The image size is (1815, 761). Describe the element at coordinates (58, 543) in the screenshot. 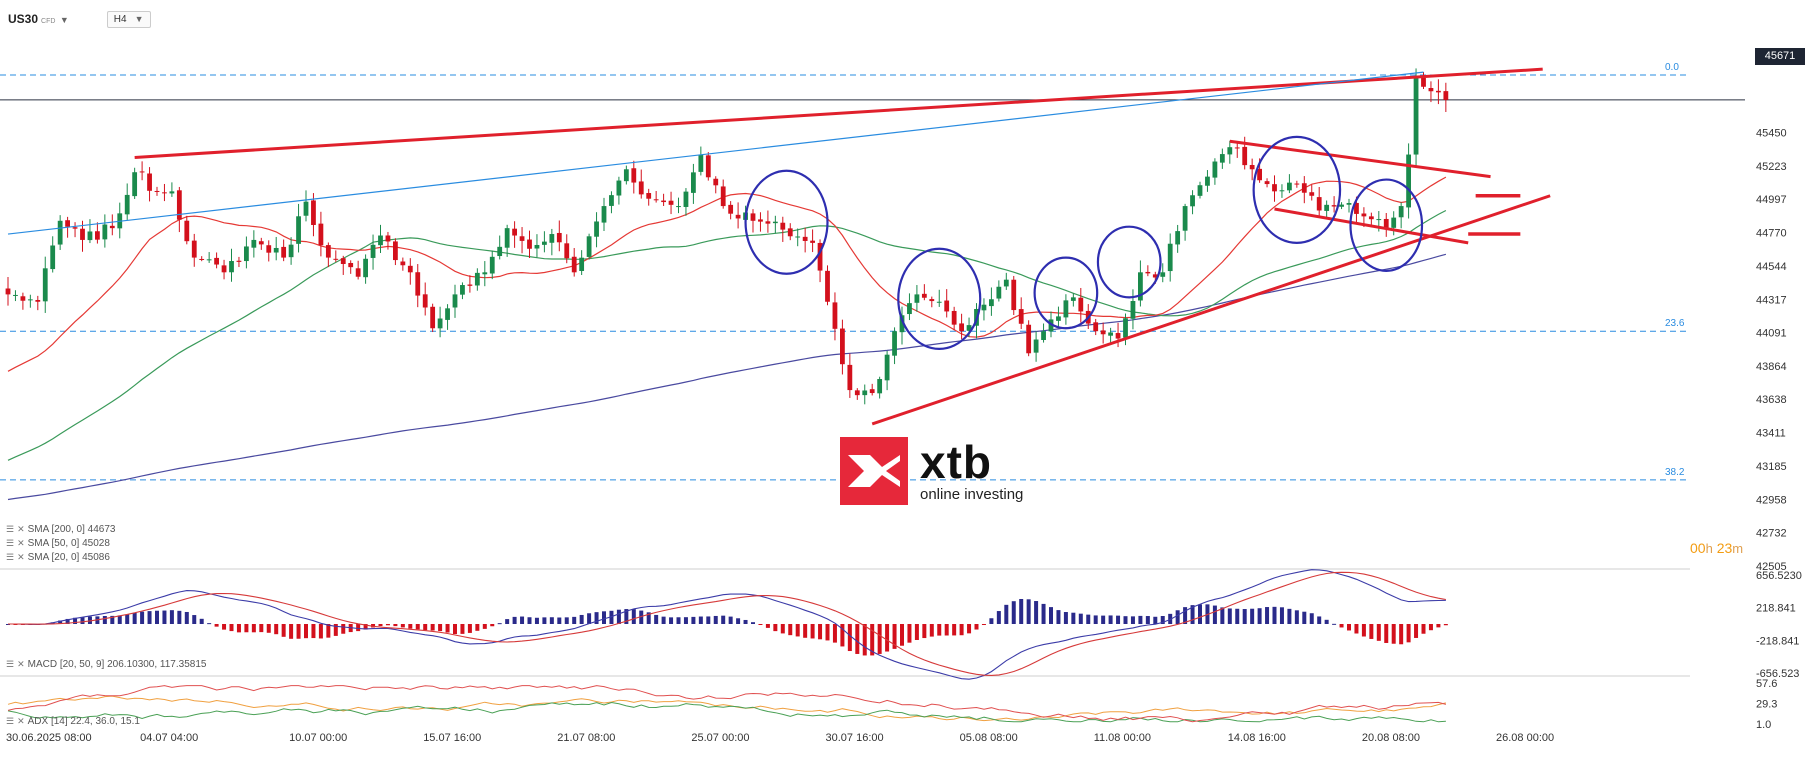

I see `legend-sma50: ☰ ✕ SMA [50, 0] 45028` at that location.